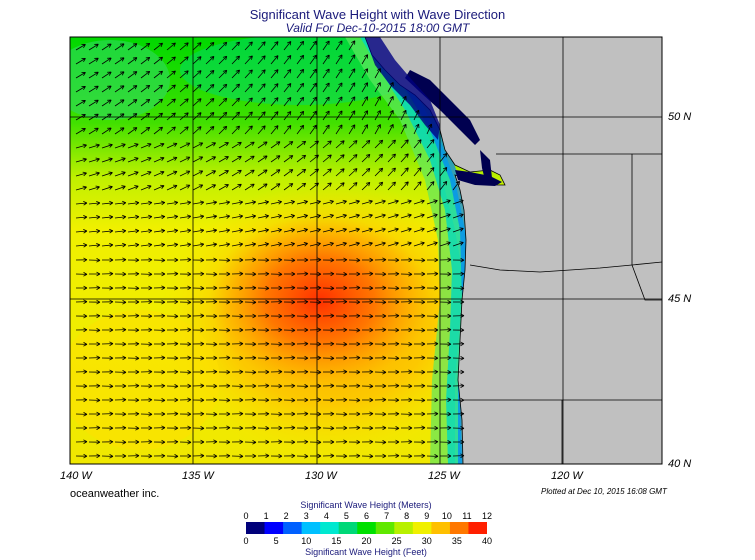 The image size is (755, 560). Describe the element at coordinates (366, 541) in the screenshot. I see `colorbar-feet-tick: 20` at that location.